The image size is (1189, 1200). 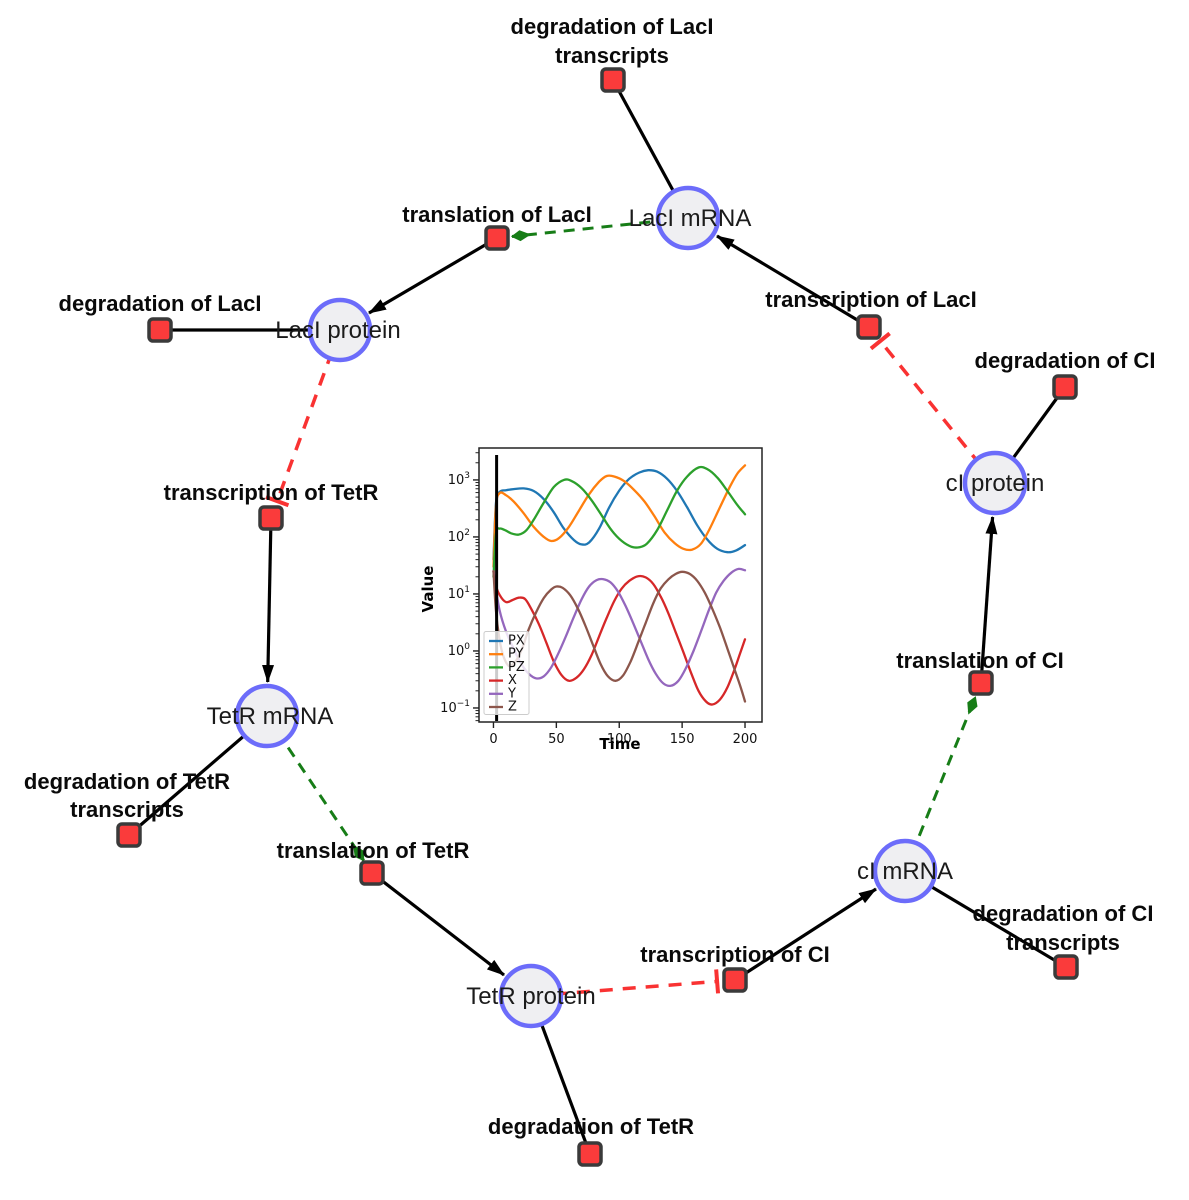 What do you see at coordinates (556, 739) in the screenshot?
I see `x-tick-label: 50` at bounding box center [556, 739].